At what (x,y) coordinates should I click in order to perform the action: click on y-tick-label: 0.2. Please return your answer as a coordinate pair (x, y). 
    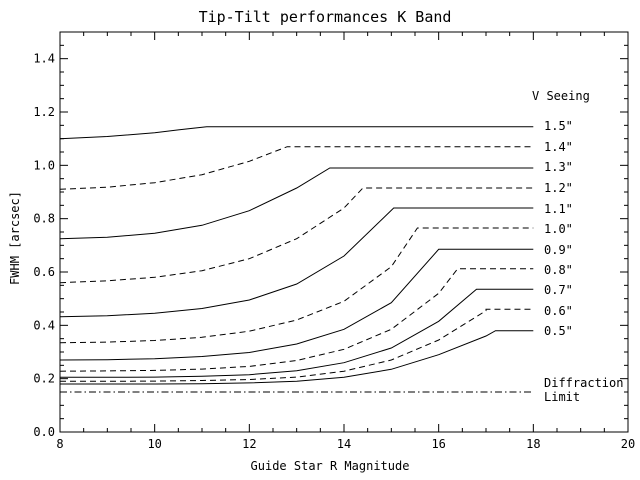
    Looking at the image, I should click on (44, 379).